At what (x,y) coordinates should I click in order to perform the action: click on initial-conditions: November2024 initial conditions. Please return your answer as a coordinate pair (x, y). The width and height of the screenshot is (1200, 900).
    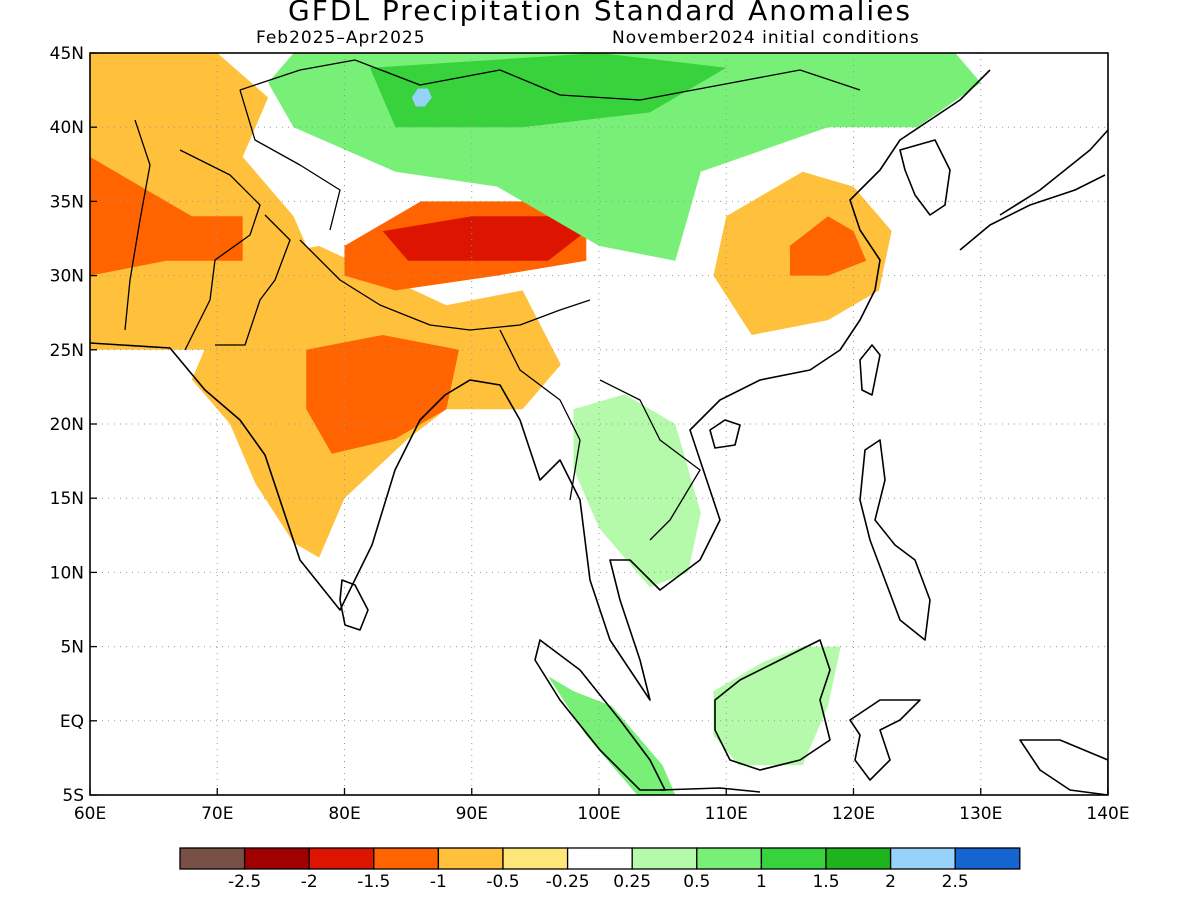
    Looking at the image, I should click on (766, 38).